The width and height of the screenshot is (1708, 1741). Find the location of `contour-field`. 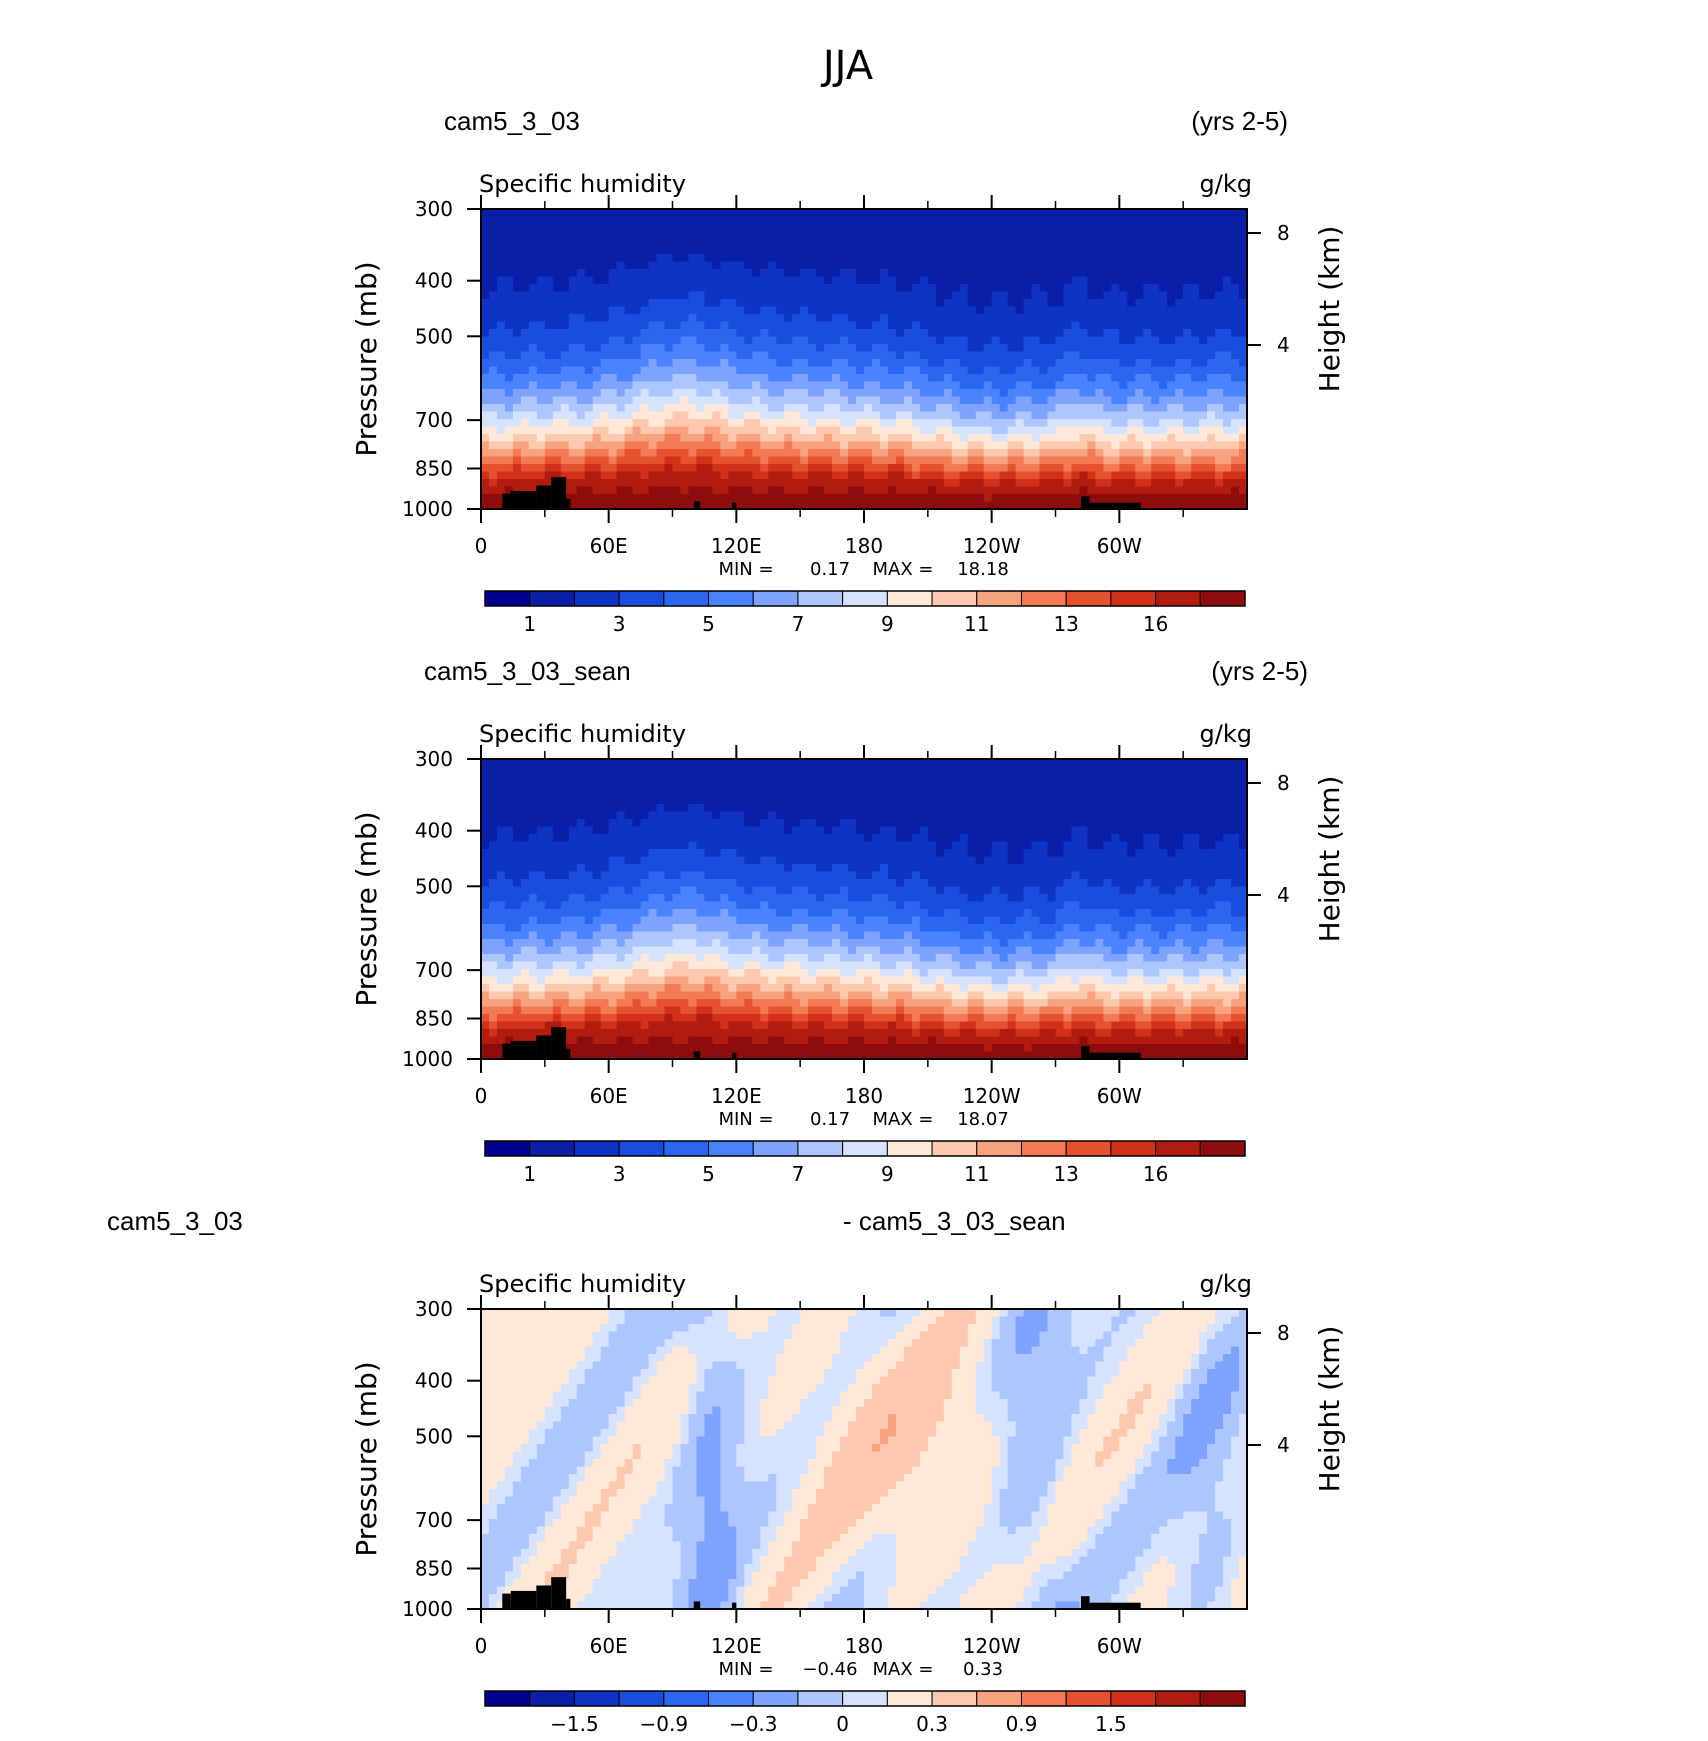

contour-field is located at coordinates (864, 909).